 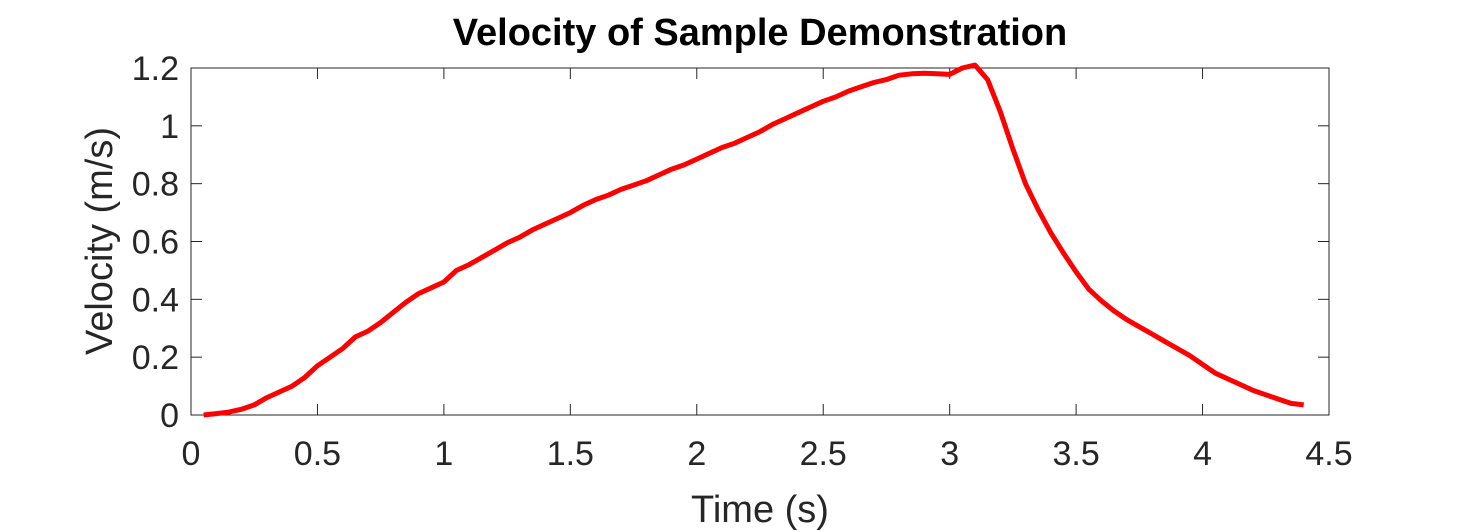 I want to click on x-axis-label: Time (s), so click(x=760, y=510).